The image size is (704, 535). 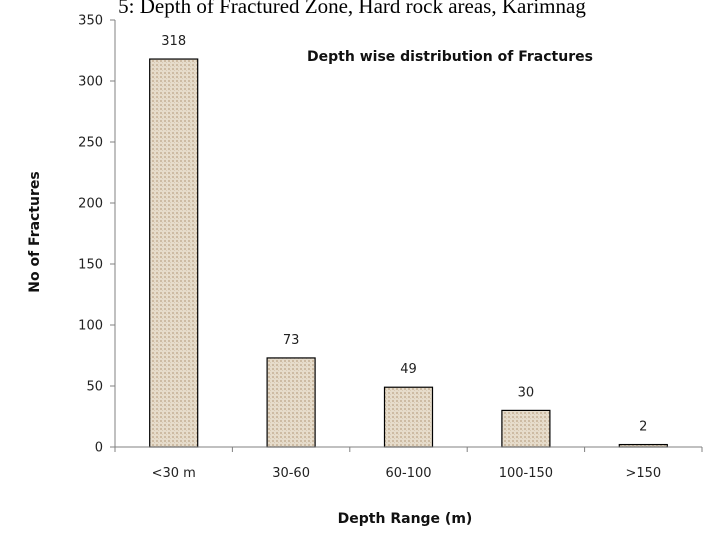 I want to click on chart-title: Depth wise distribution of Fractures, so click(x=450, y=57).